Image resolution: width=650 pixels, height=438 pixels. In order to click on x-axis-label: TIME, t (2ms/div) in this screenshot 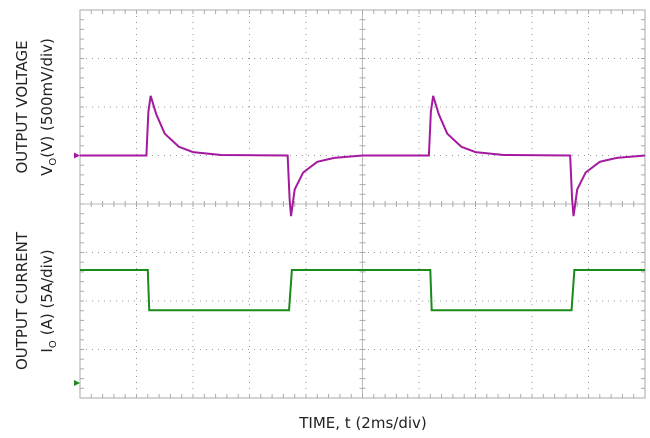, I will do `click(362, 423)`.